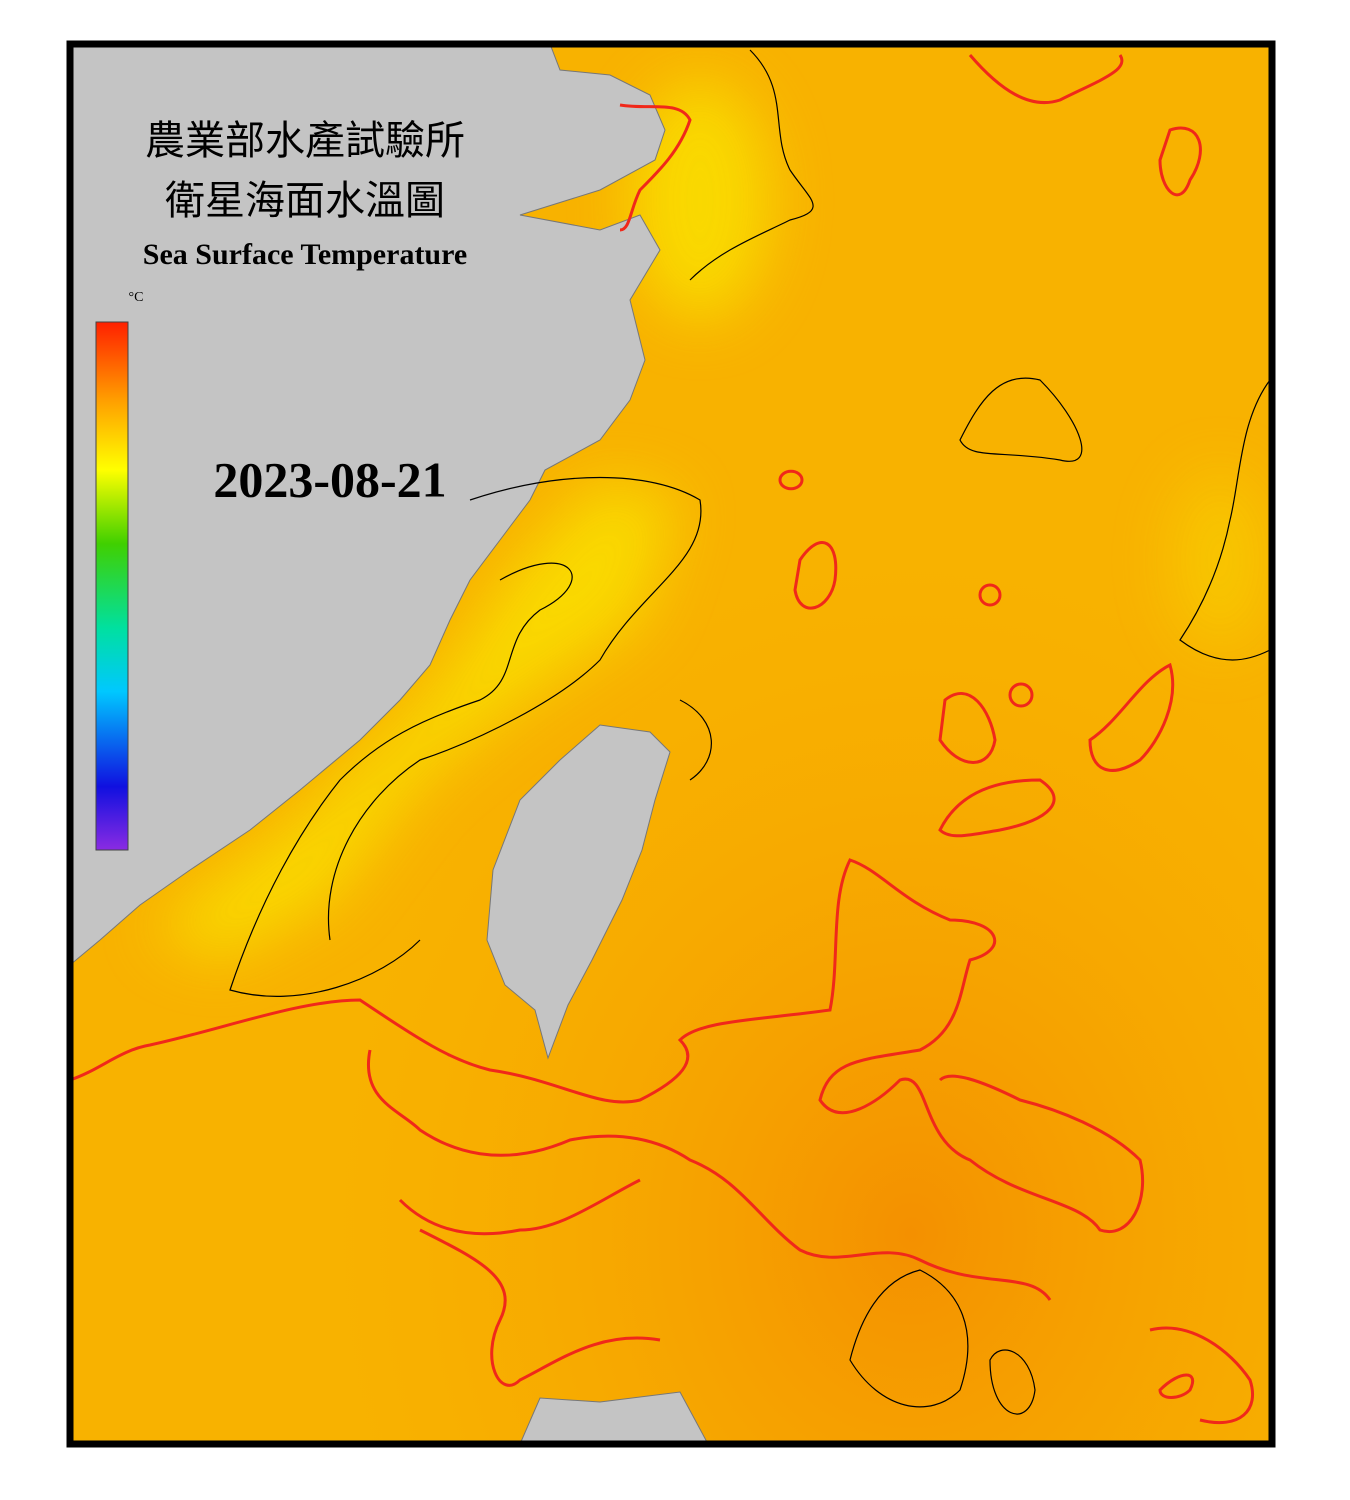 The image size is (1350, 1500). What do you see at coordinates (136, 297) in the screenshot?
I see `colorbar-unit: °C` at bounding box center [136, 297].